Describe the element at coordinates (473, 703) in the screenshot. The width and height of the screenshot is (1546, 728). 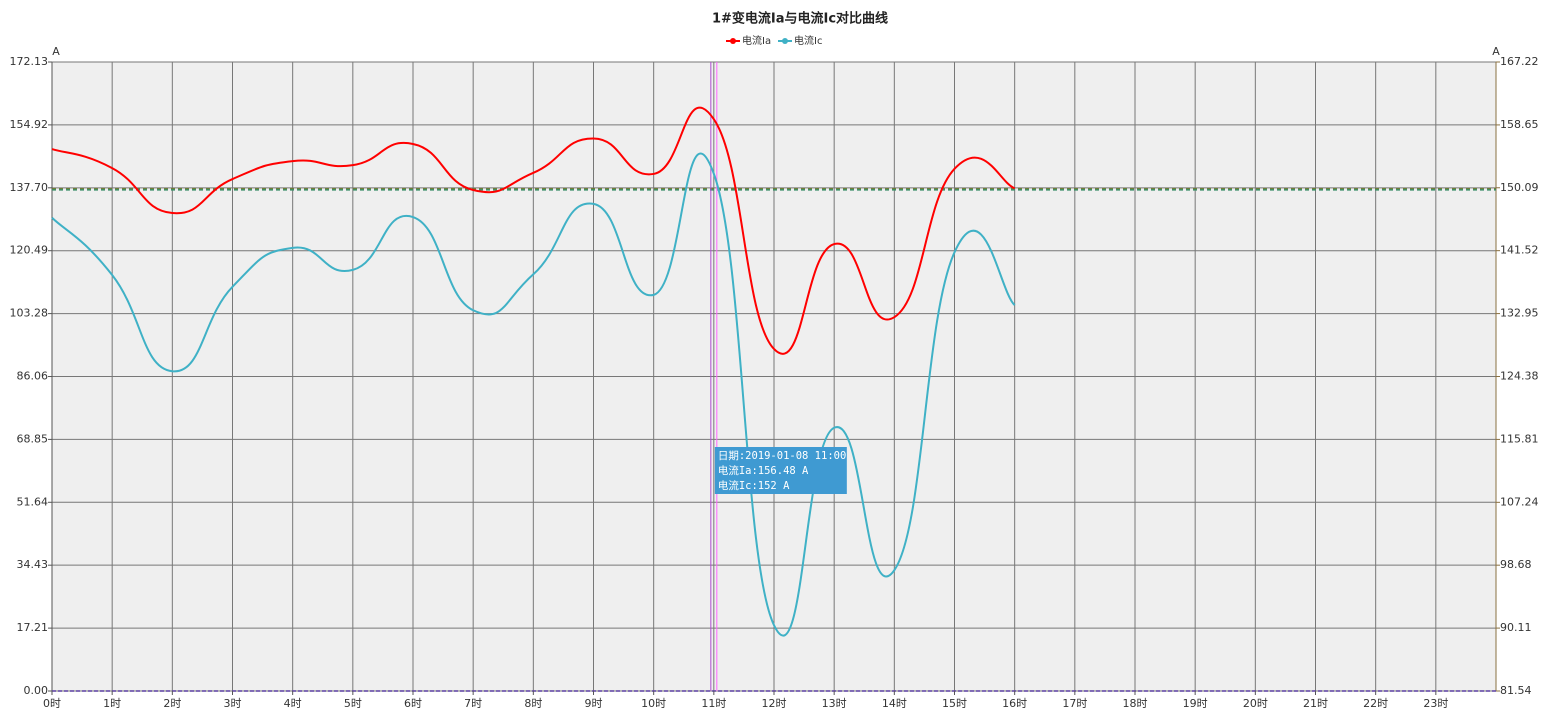
I see `x-tick-label: 7时` at that location.